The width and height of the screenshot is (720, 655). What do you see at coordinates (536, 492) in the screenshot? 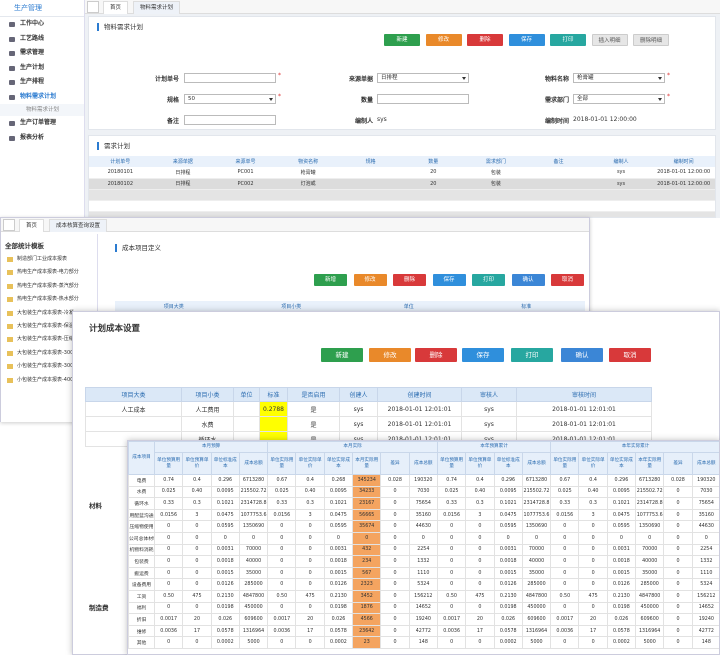
I see `cell: 215502.72` at bounding box center [536, 492].